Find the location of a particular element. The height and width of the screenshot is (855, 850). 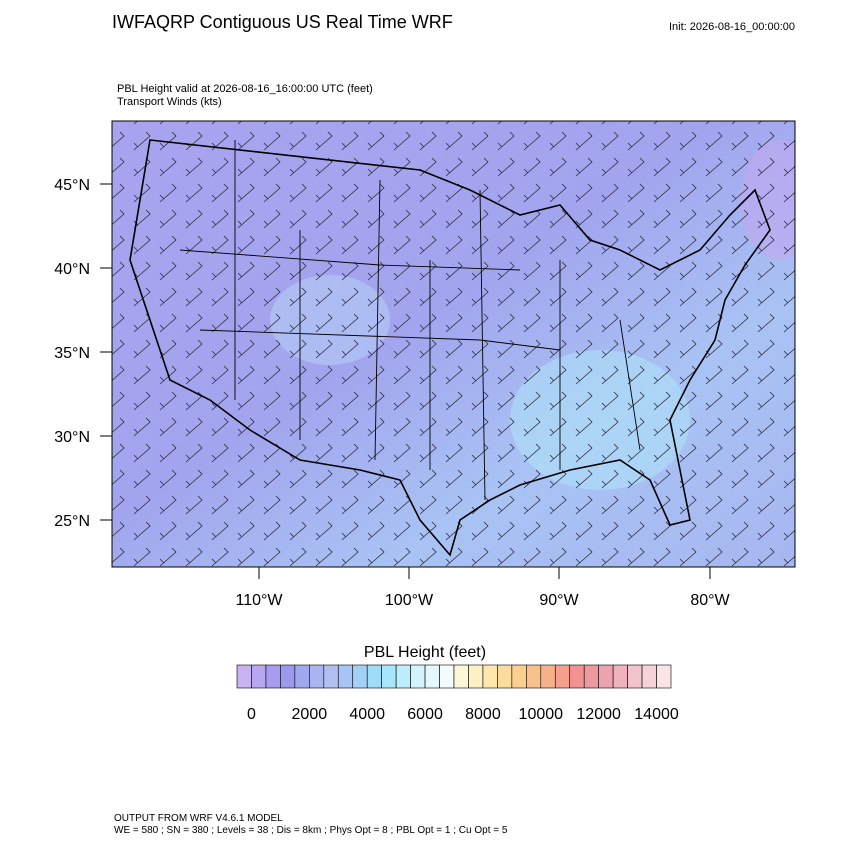

lat-label: 40°N is located at coordinates (72, 269).